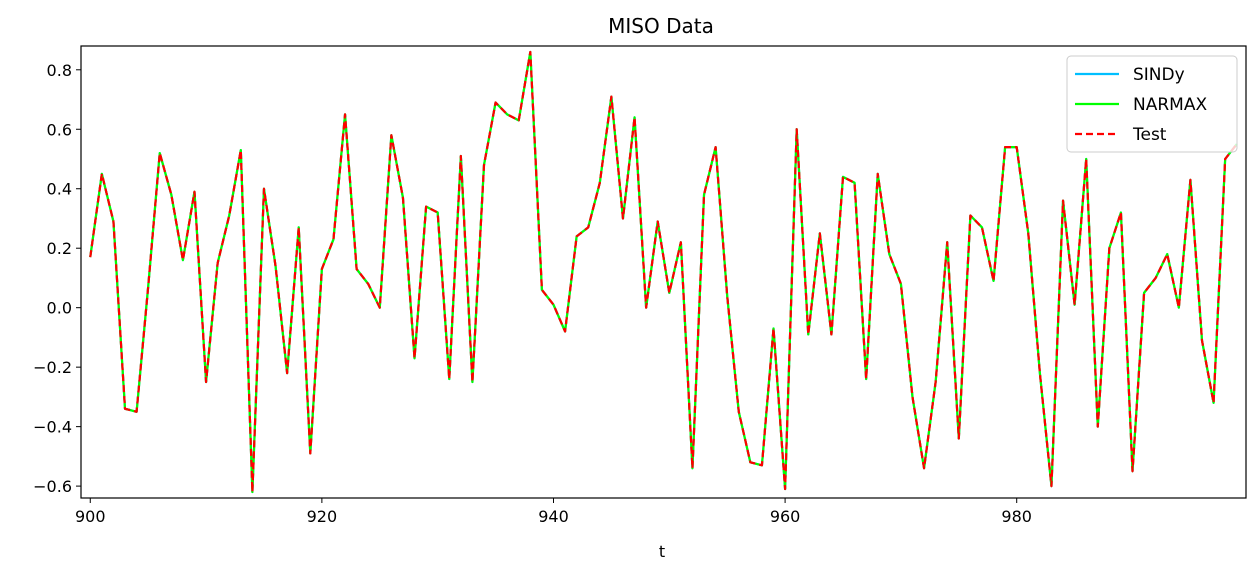 Image resolution: width=1257 pixels, height=577 pixels. What do you see at coordinates (59, 189) in the screenshot?
I see `y-tick-label: 0.4` at bounding box center [59, 189].